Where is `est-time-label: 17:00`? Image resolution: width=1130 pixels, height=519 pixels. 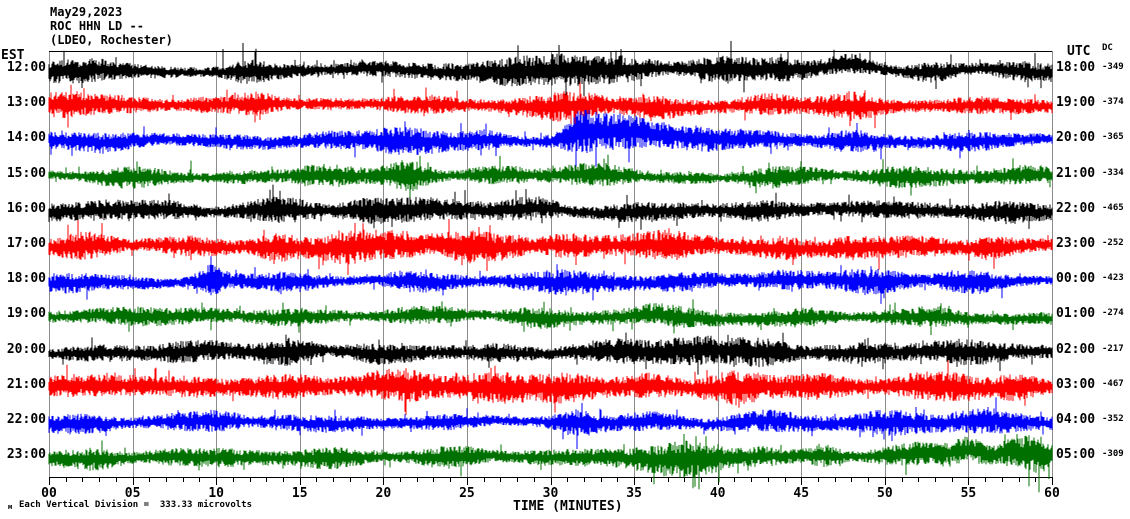
est-time-label: 17:00 is located at coordinates (26, 243).